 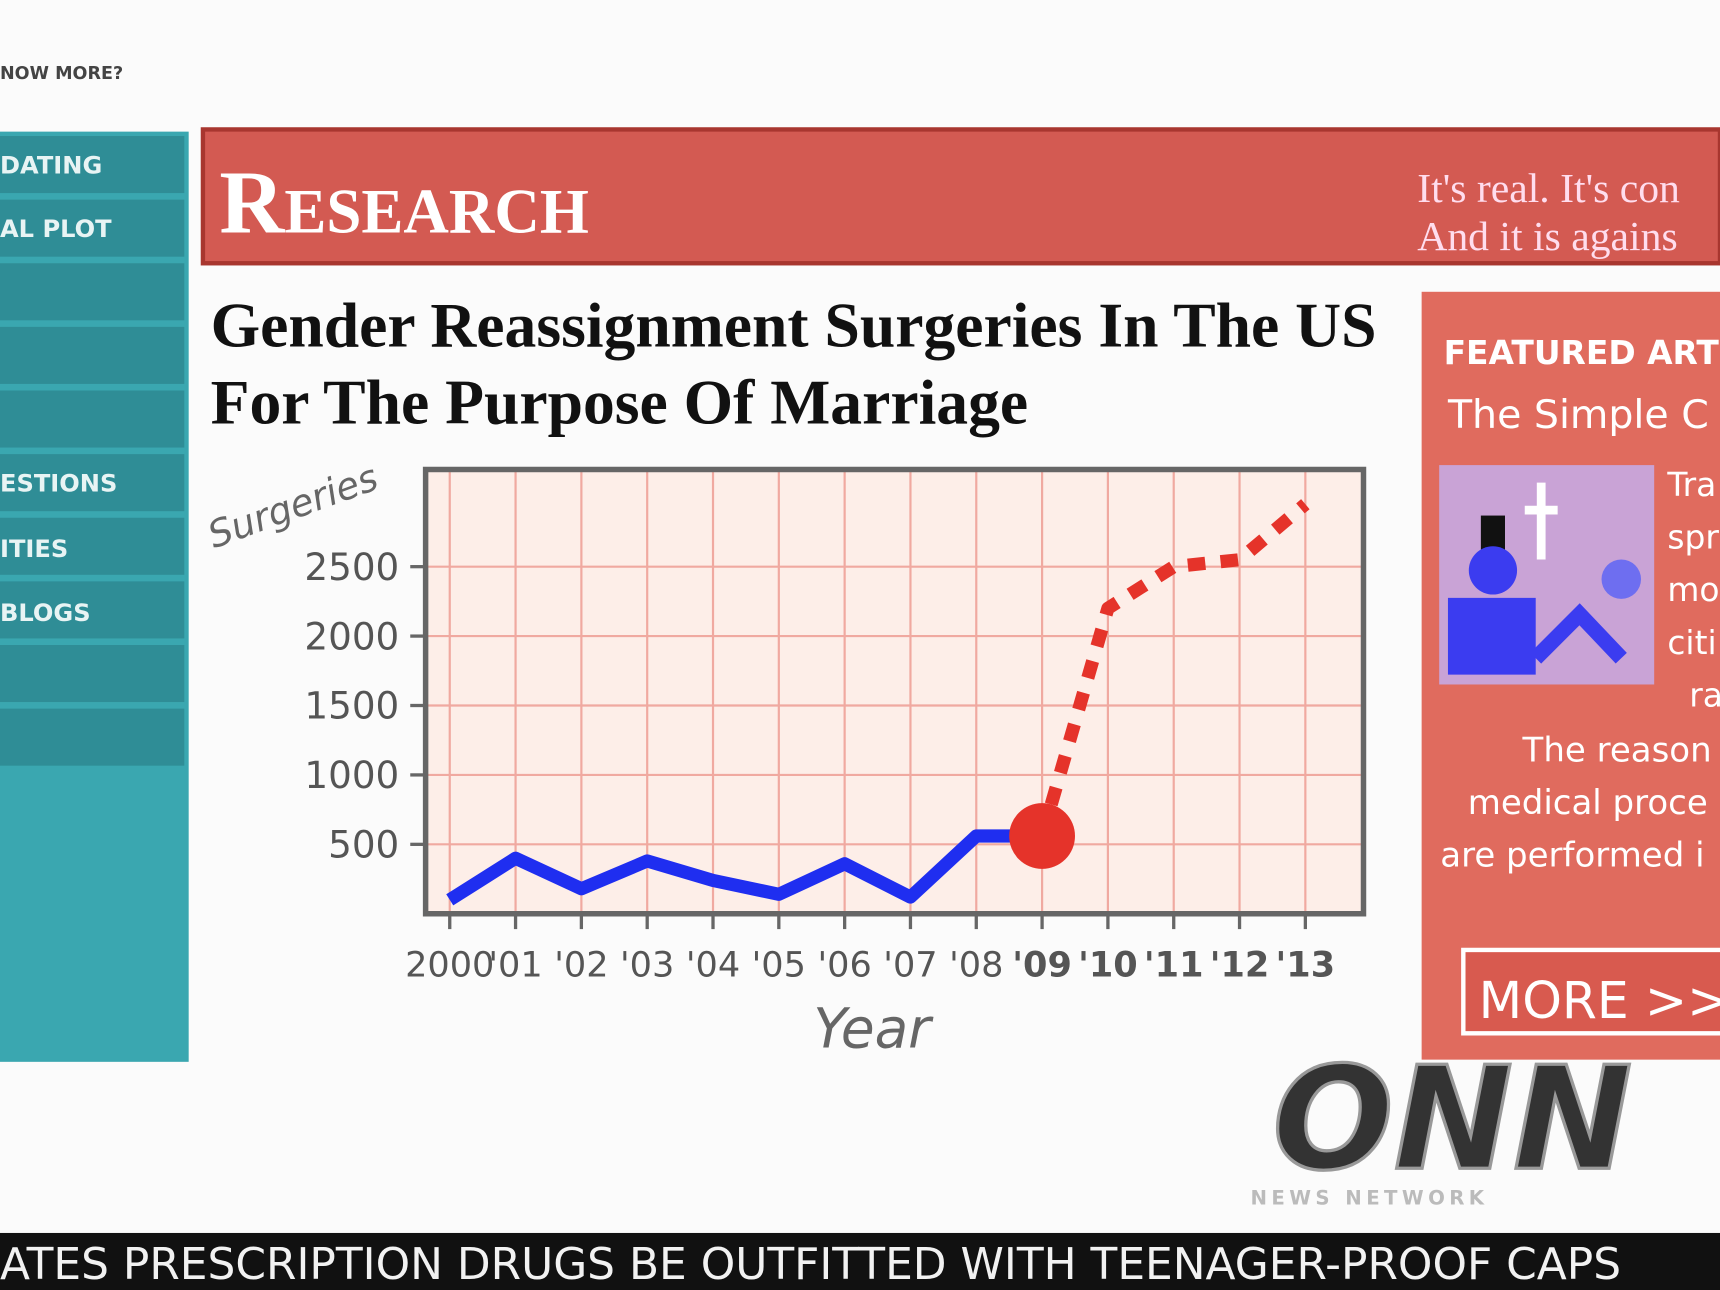 What do you see at coordinates (647, 964) in the screenshot?
I see `x-tick-label: '03` at bounding box center [647, 964].